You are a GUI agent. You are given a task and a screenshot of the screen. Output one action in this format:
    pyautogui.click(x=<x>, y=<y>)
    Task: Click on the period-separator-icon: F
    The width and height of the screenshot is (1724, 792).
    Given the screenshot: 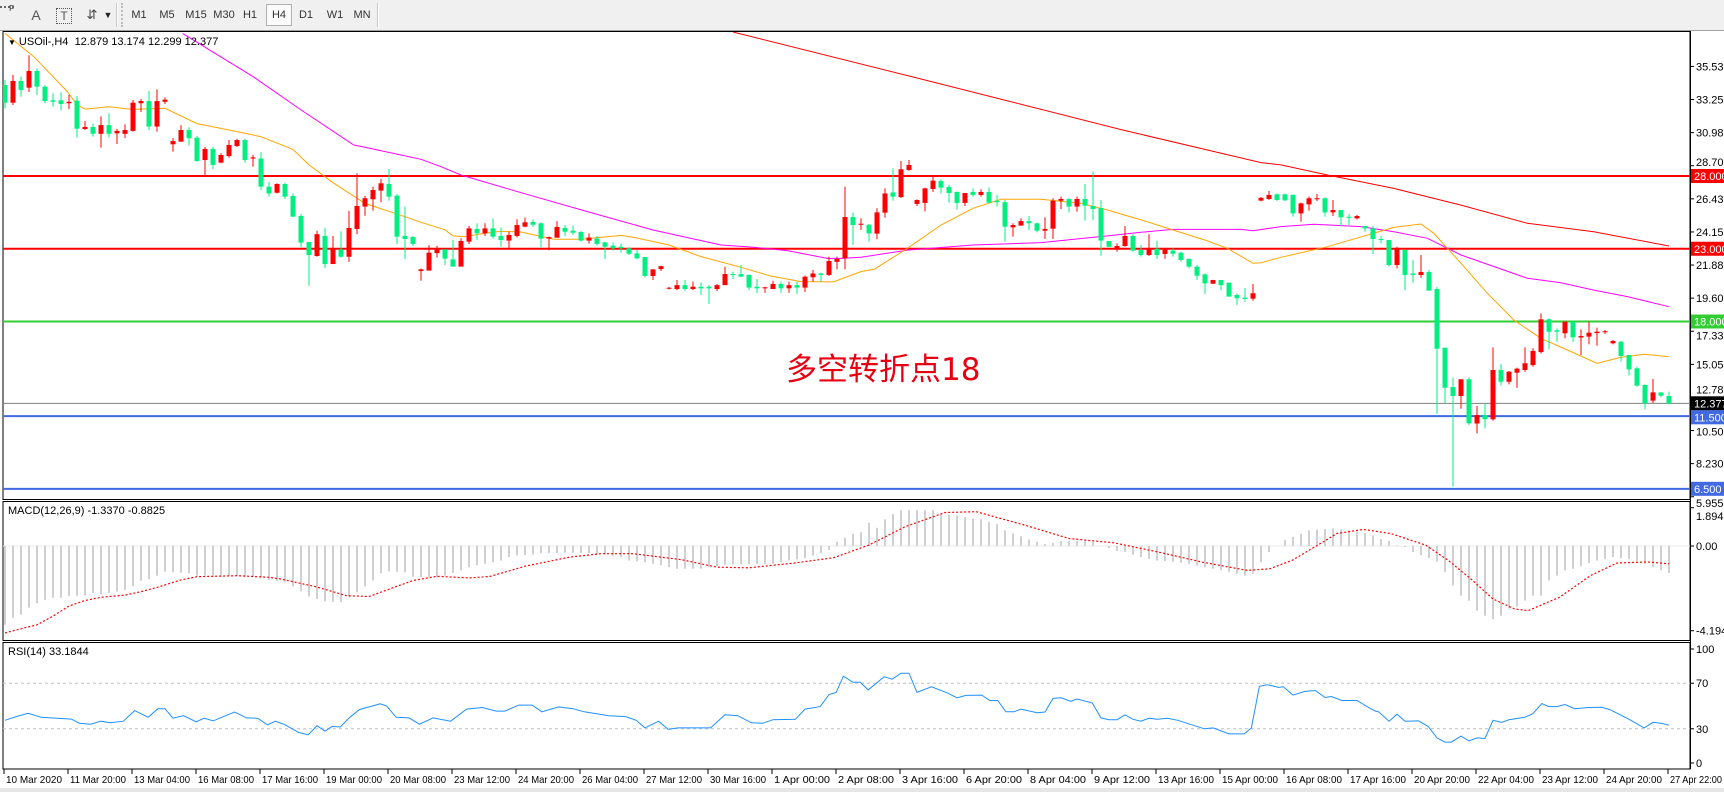 What is the action you would take?
    pyautogui.click(x=7, y=13)
    